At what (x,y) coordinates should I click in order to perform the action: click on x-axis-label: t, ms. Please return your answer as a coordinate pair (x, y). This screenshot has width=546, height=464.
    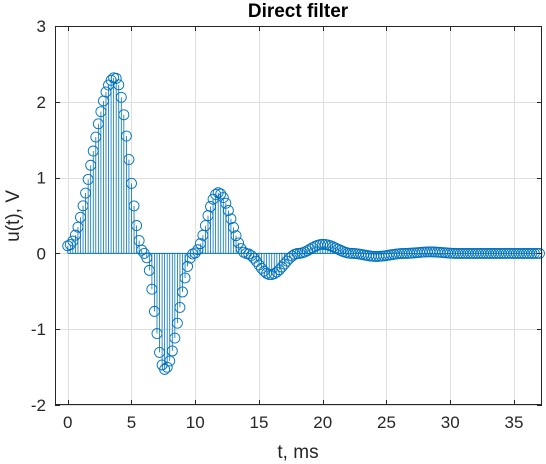
    Looking at the image, I should click on (297, 452).